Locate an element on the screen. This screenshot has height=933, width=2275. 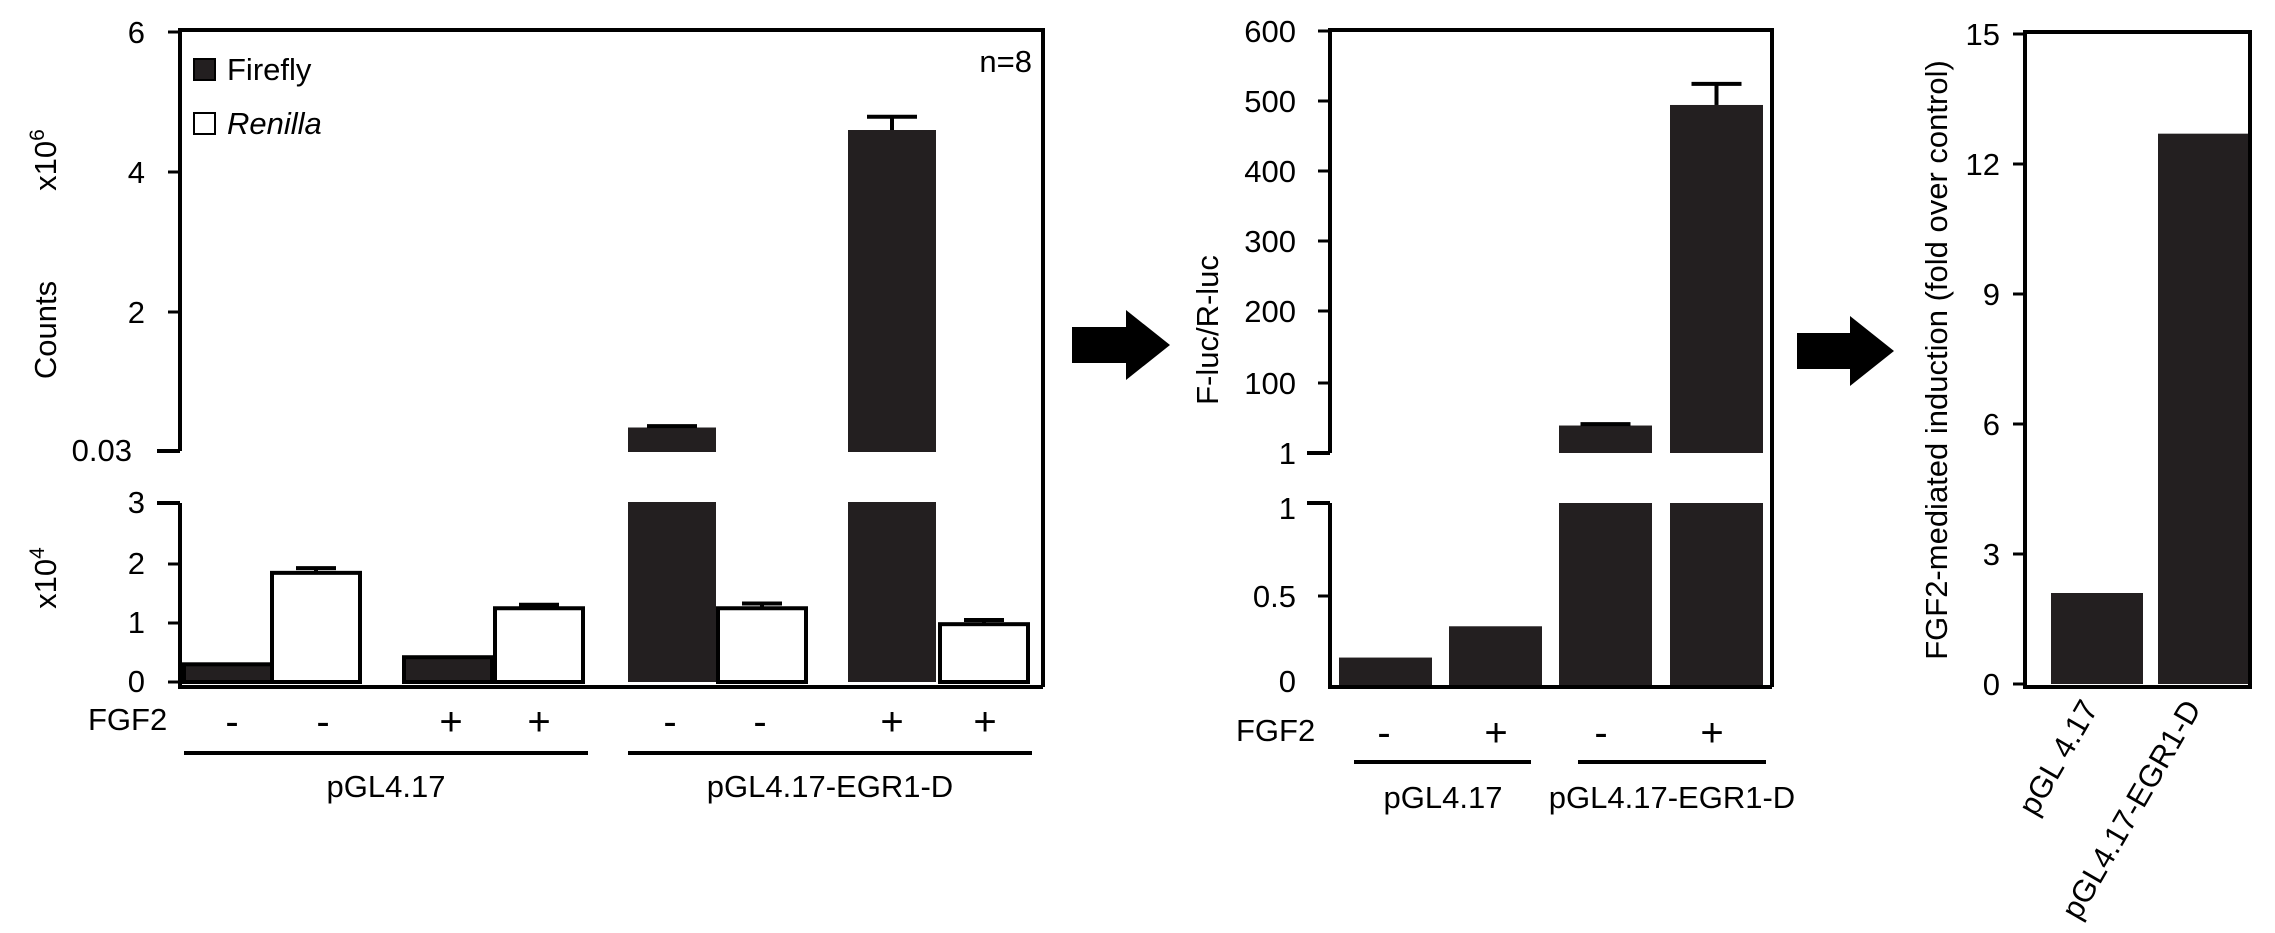
y-axis-label-ratio: F-luc/R-luc is located at coordinates (1207, 330).